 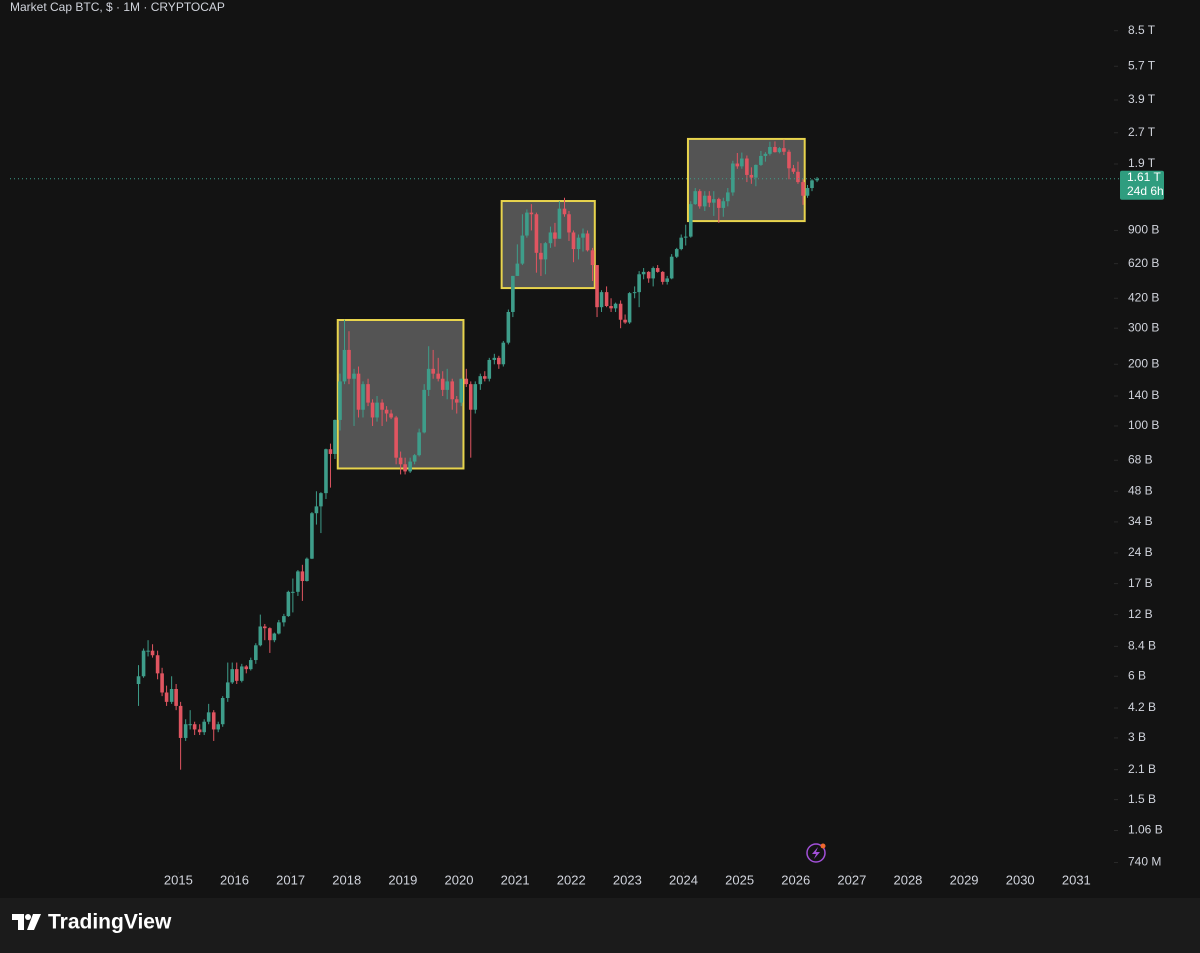 I want to click on x-tick-label: 2024, so click(x=683, y=879).